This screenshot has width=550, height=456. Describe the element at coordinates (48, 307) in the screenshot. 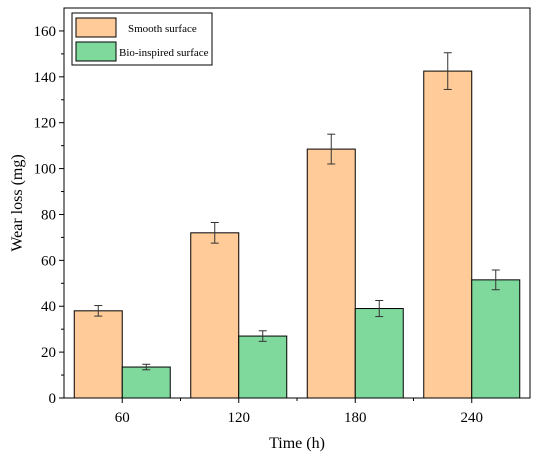

I see `y-tick-label: 40` at that location.